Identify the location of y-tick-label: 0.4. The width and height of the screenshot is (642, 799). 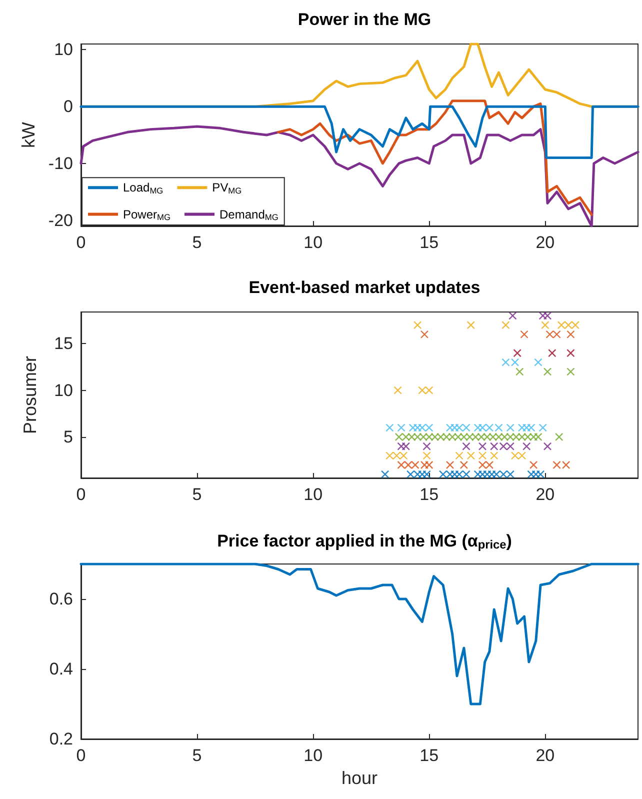
(61, 669).